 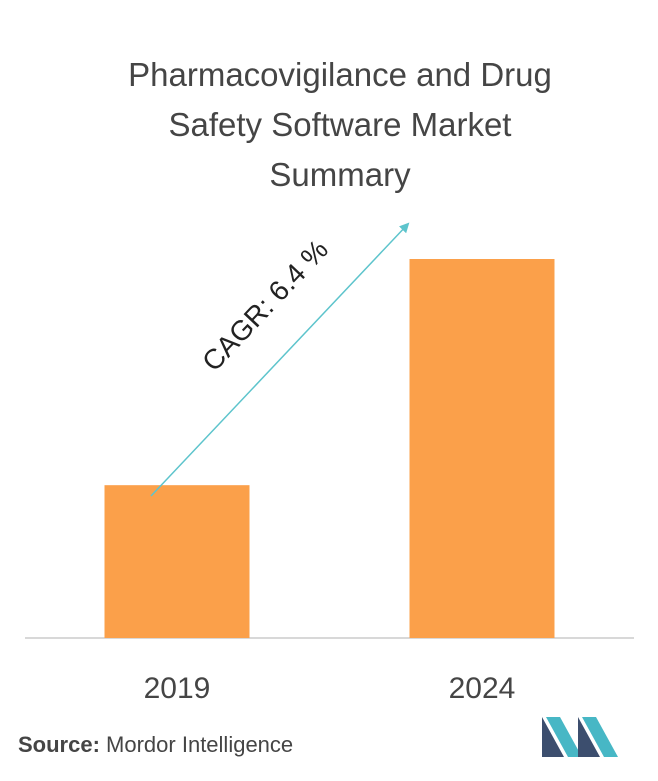 I want to click on source-label: Source:, so click(x=59, y=744).